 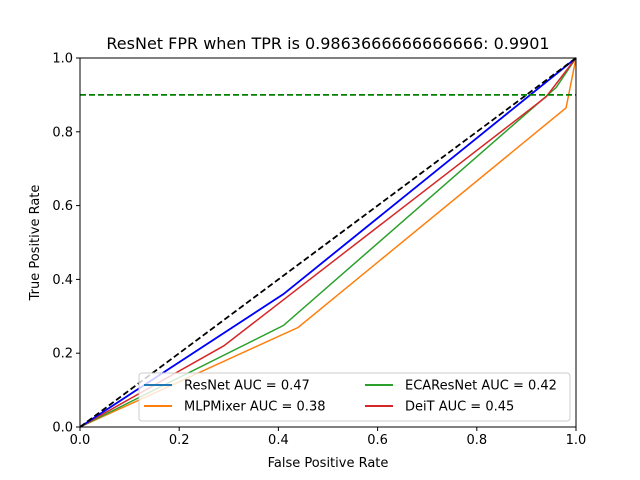 What do you see at coordinates (377, 440) in the screenshot?
I see `x-tick-label-3: 0.6` at bounding box center [377, 440].